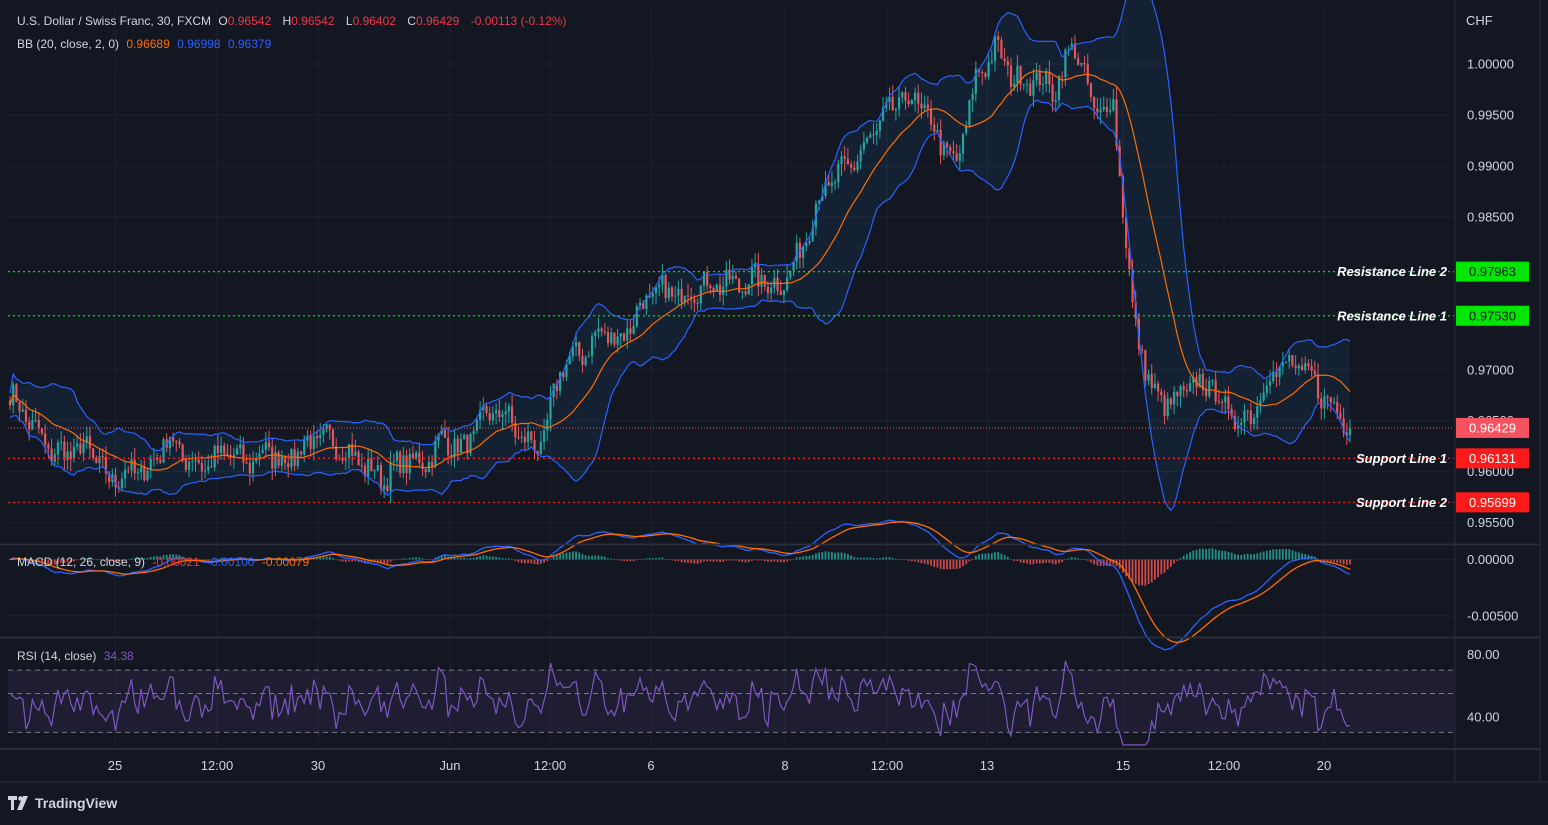 The image size is (1548, 825). What do you see at coordinates (114, 21) in the screenshot?
I see `symbol-title: U.S. Dollar / Swiss Franc, 30, FXCM` at bounding box center [114, 21].